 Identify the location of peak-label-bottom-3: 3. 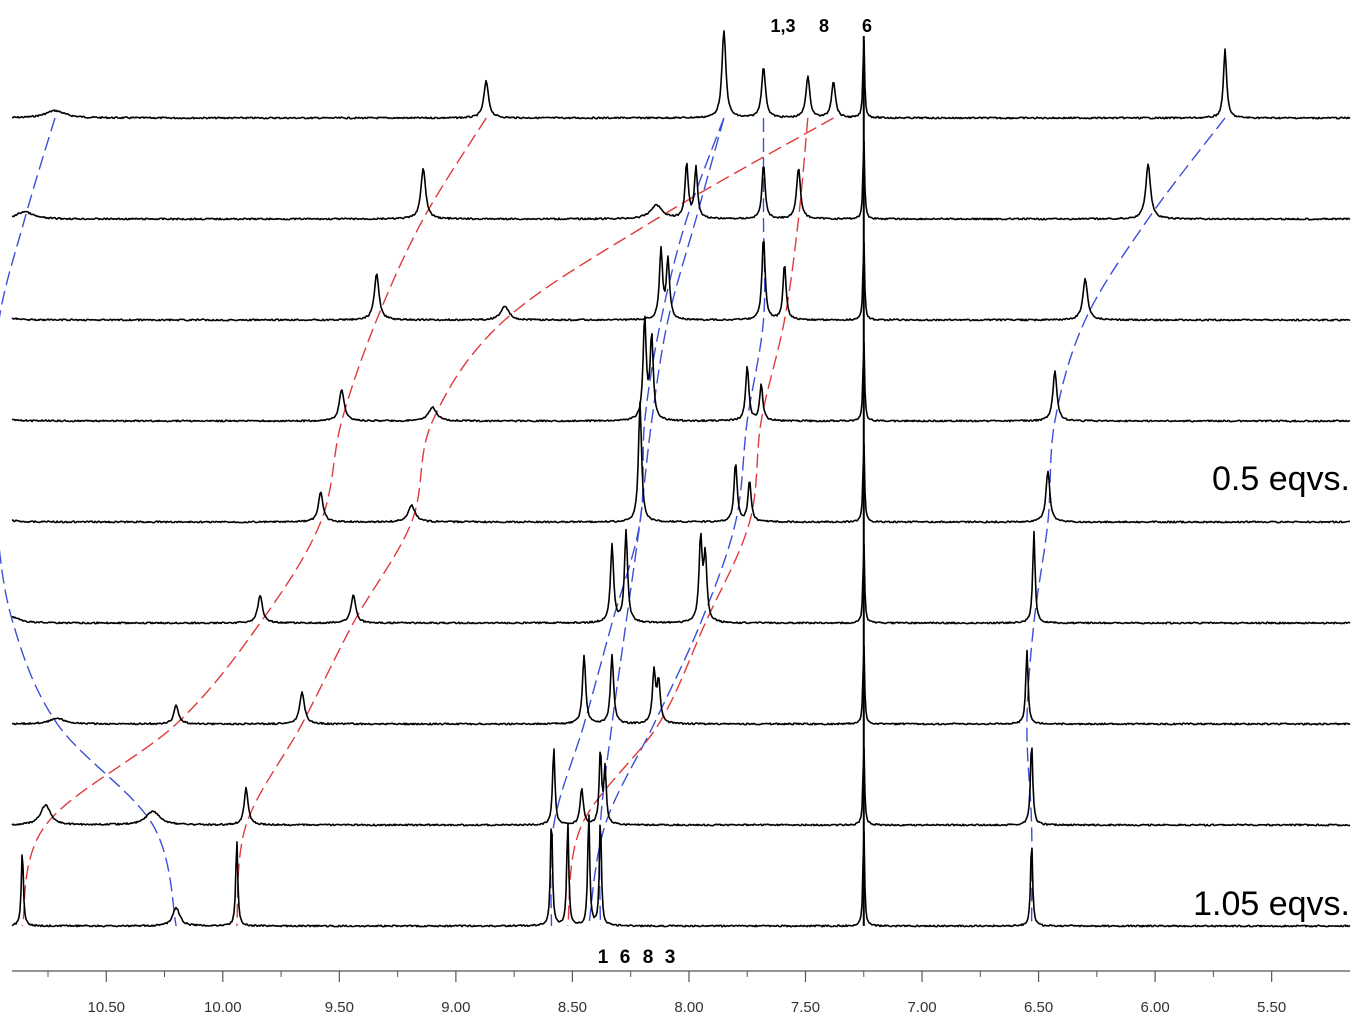
(670, 957).